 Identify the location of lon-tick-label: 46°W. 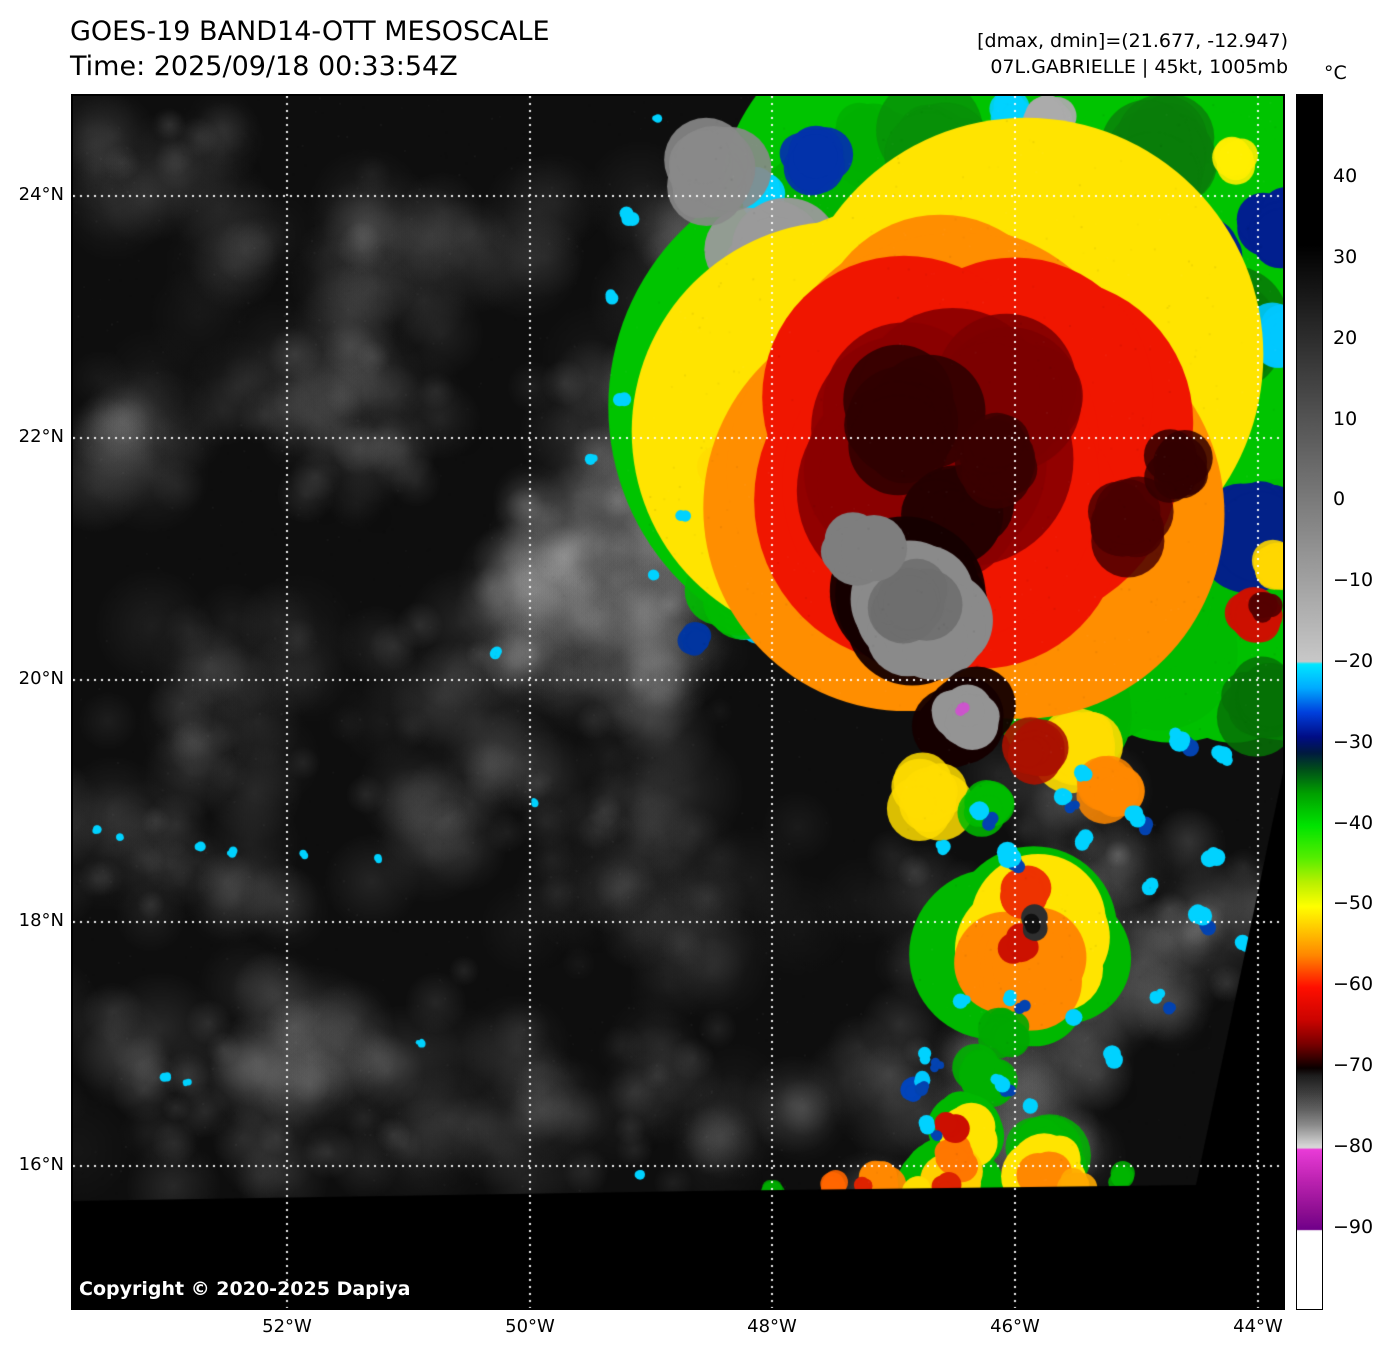
(1015, 1326).